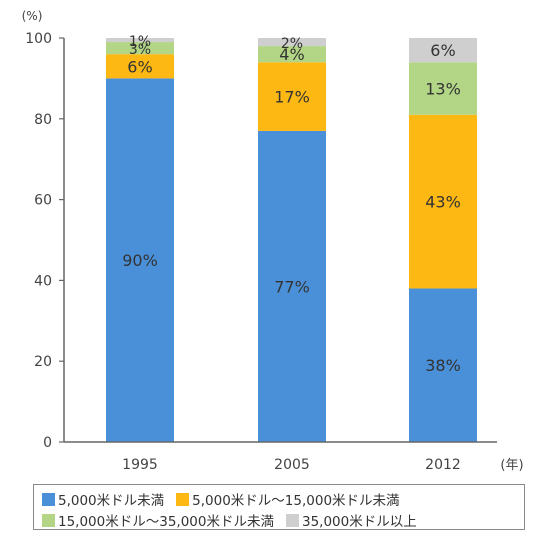 This screenshot has width=534, height=536. I want to click on y-tick-label: 60, so click(43, 201).